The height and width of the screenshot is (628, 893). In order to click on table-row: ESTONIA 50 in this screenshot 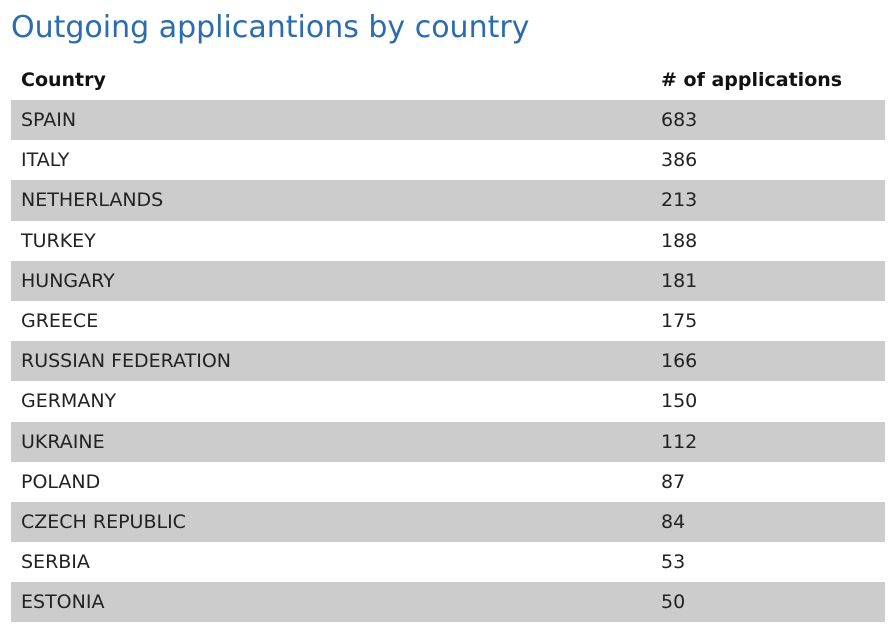, I will do `click(448, 602)`.